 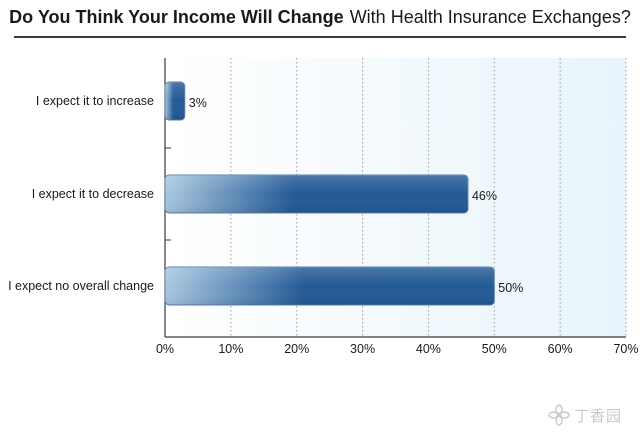 I want to click on x-tick-label-20: 20%, so click(x=296, y=349).